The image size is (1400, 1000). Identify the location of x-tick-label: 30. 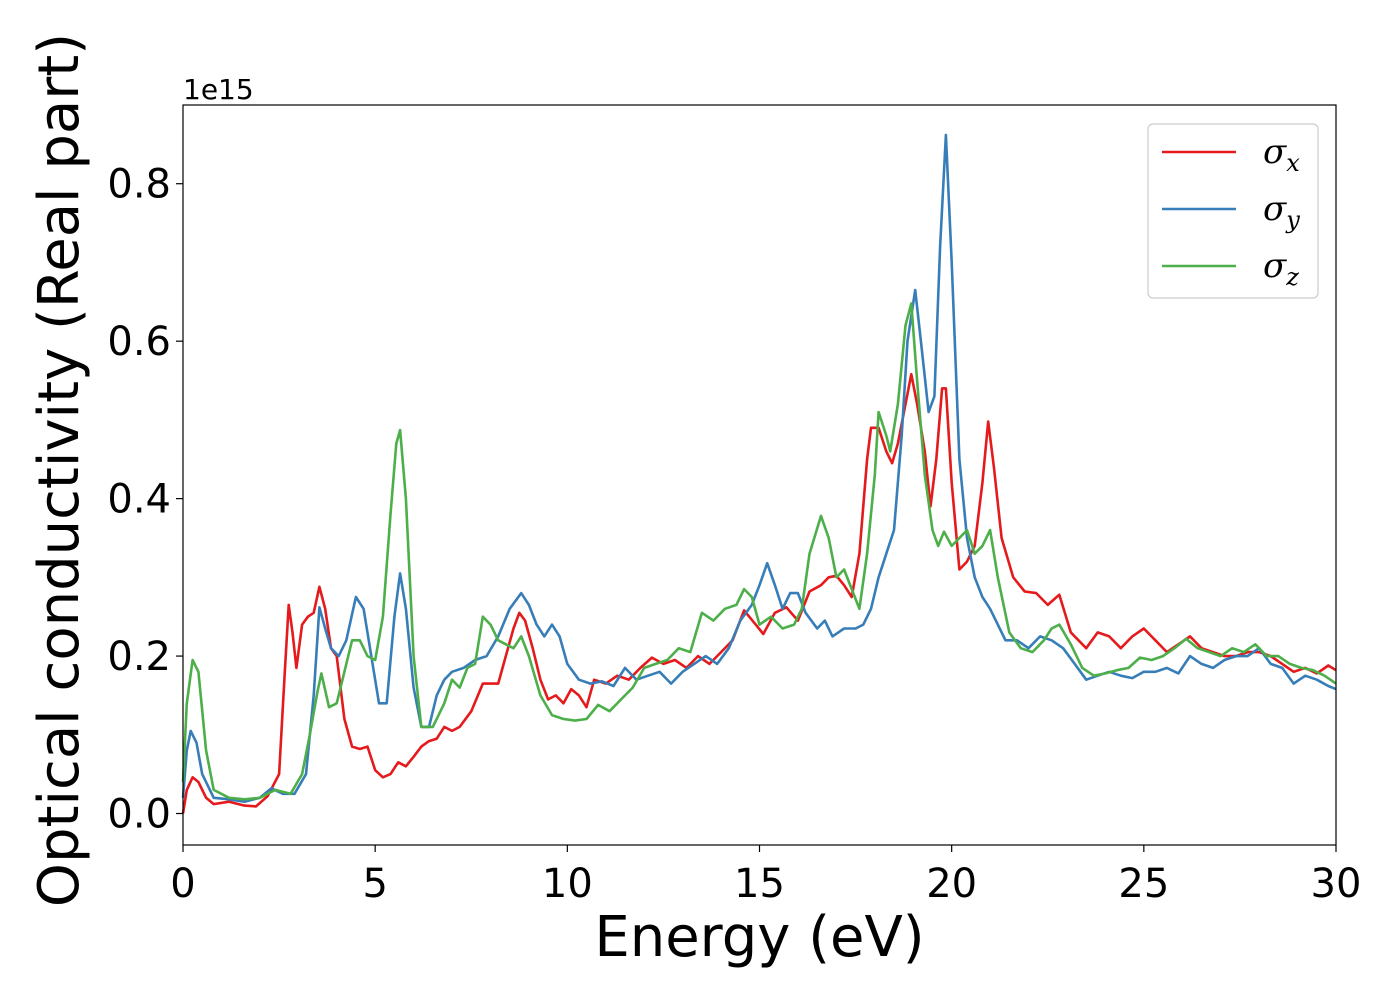
(1336, 884).